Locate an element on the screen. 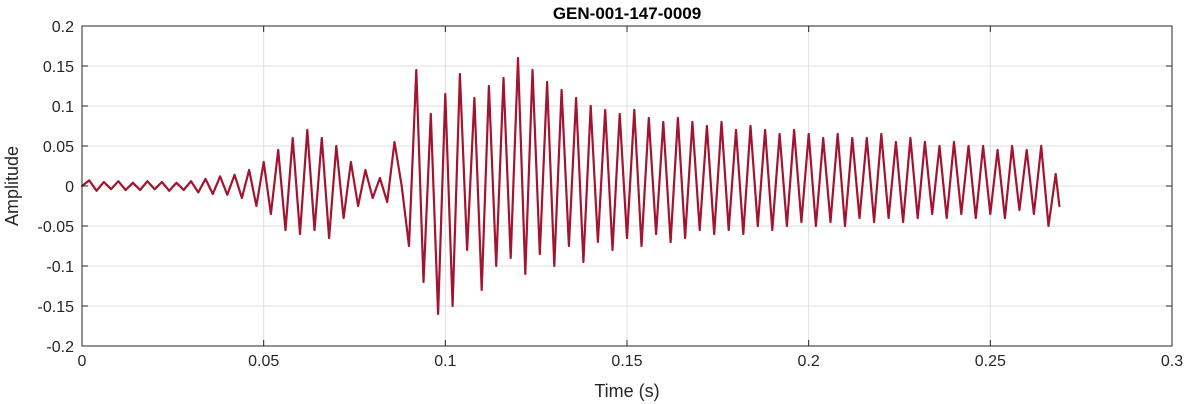  x-tick-label: 0.1 is located at coordinates (445, 361).